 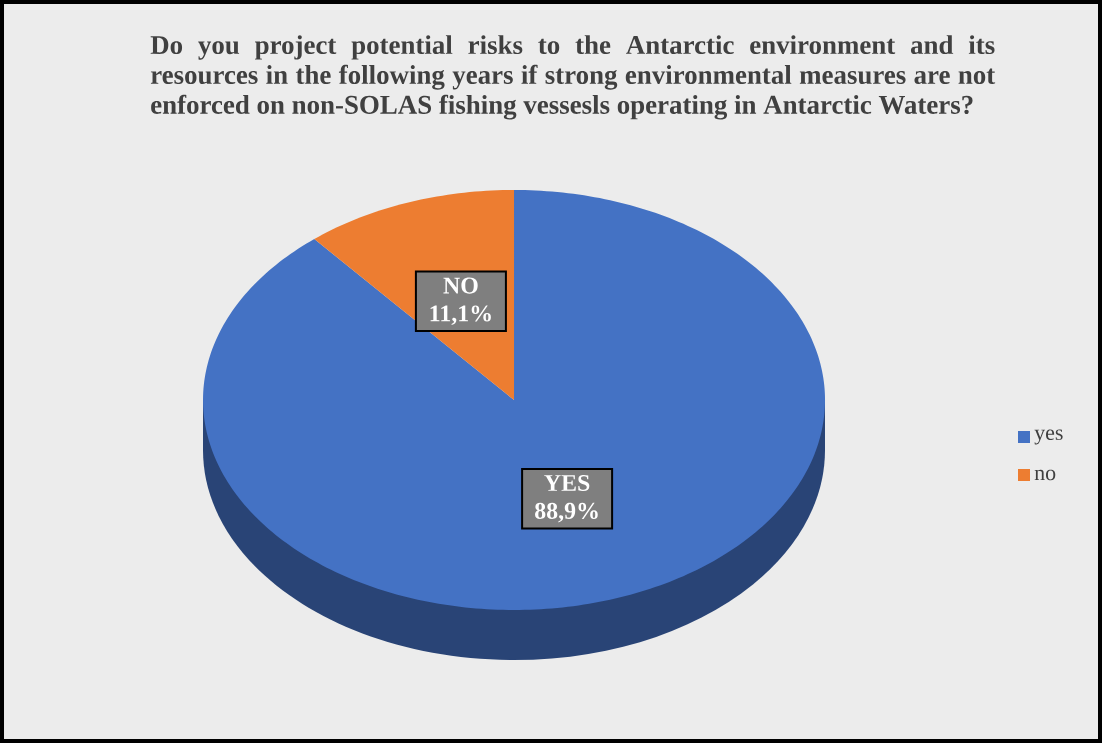 I want to click on data-label: NO 11,1%, so click(x=460, y=301).